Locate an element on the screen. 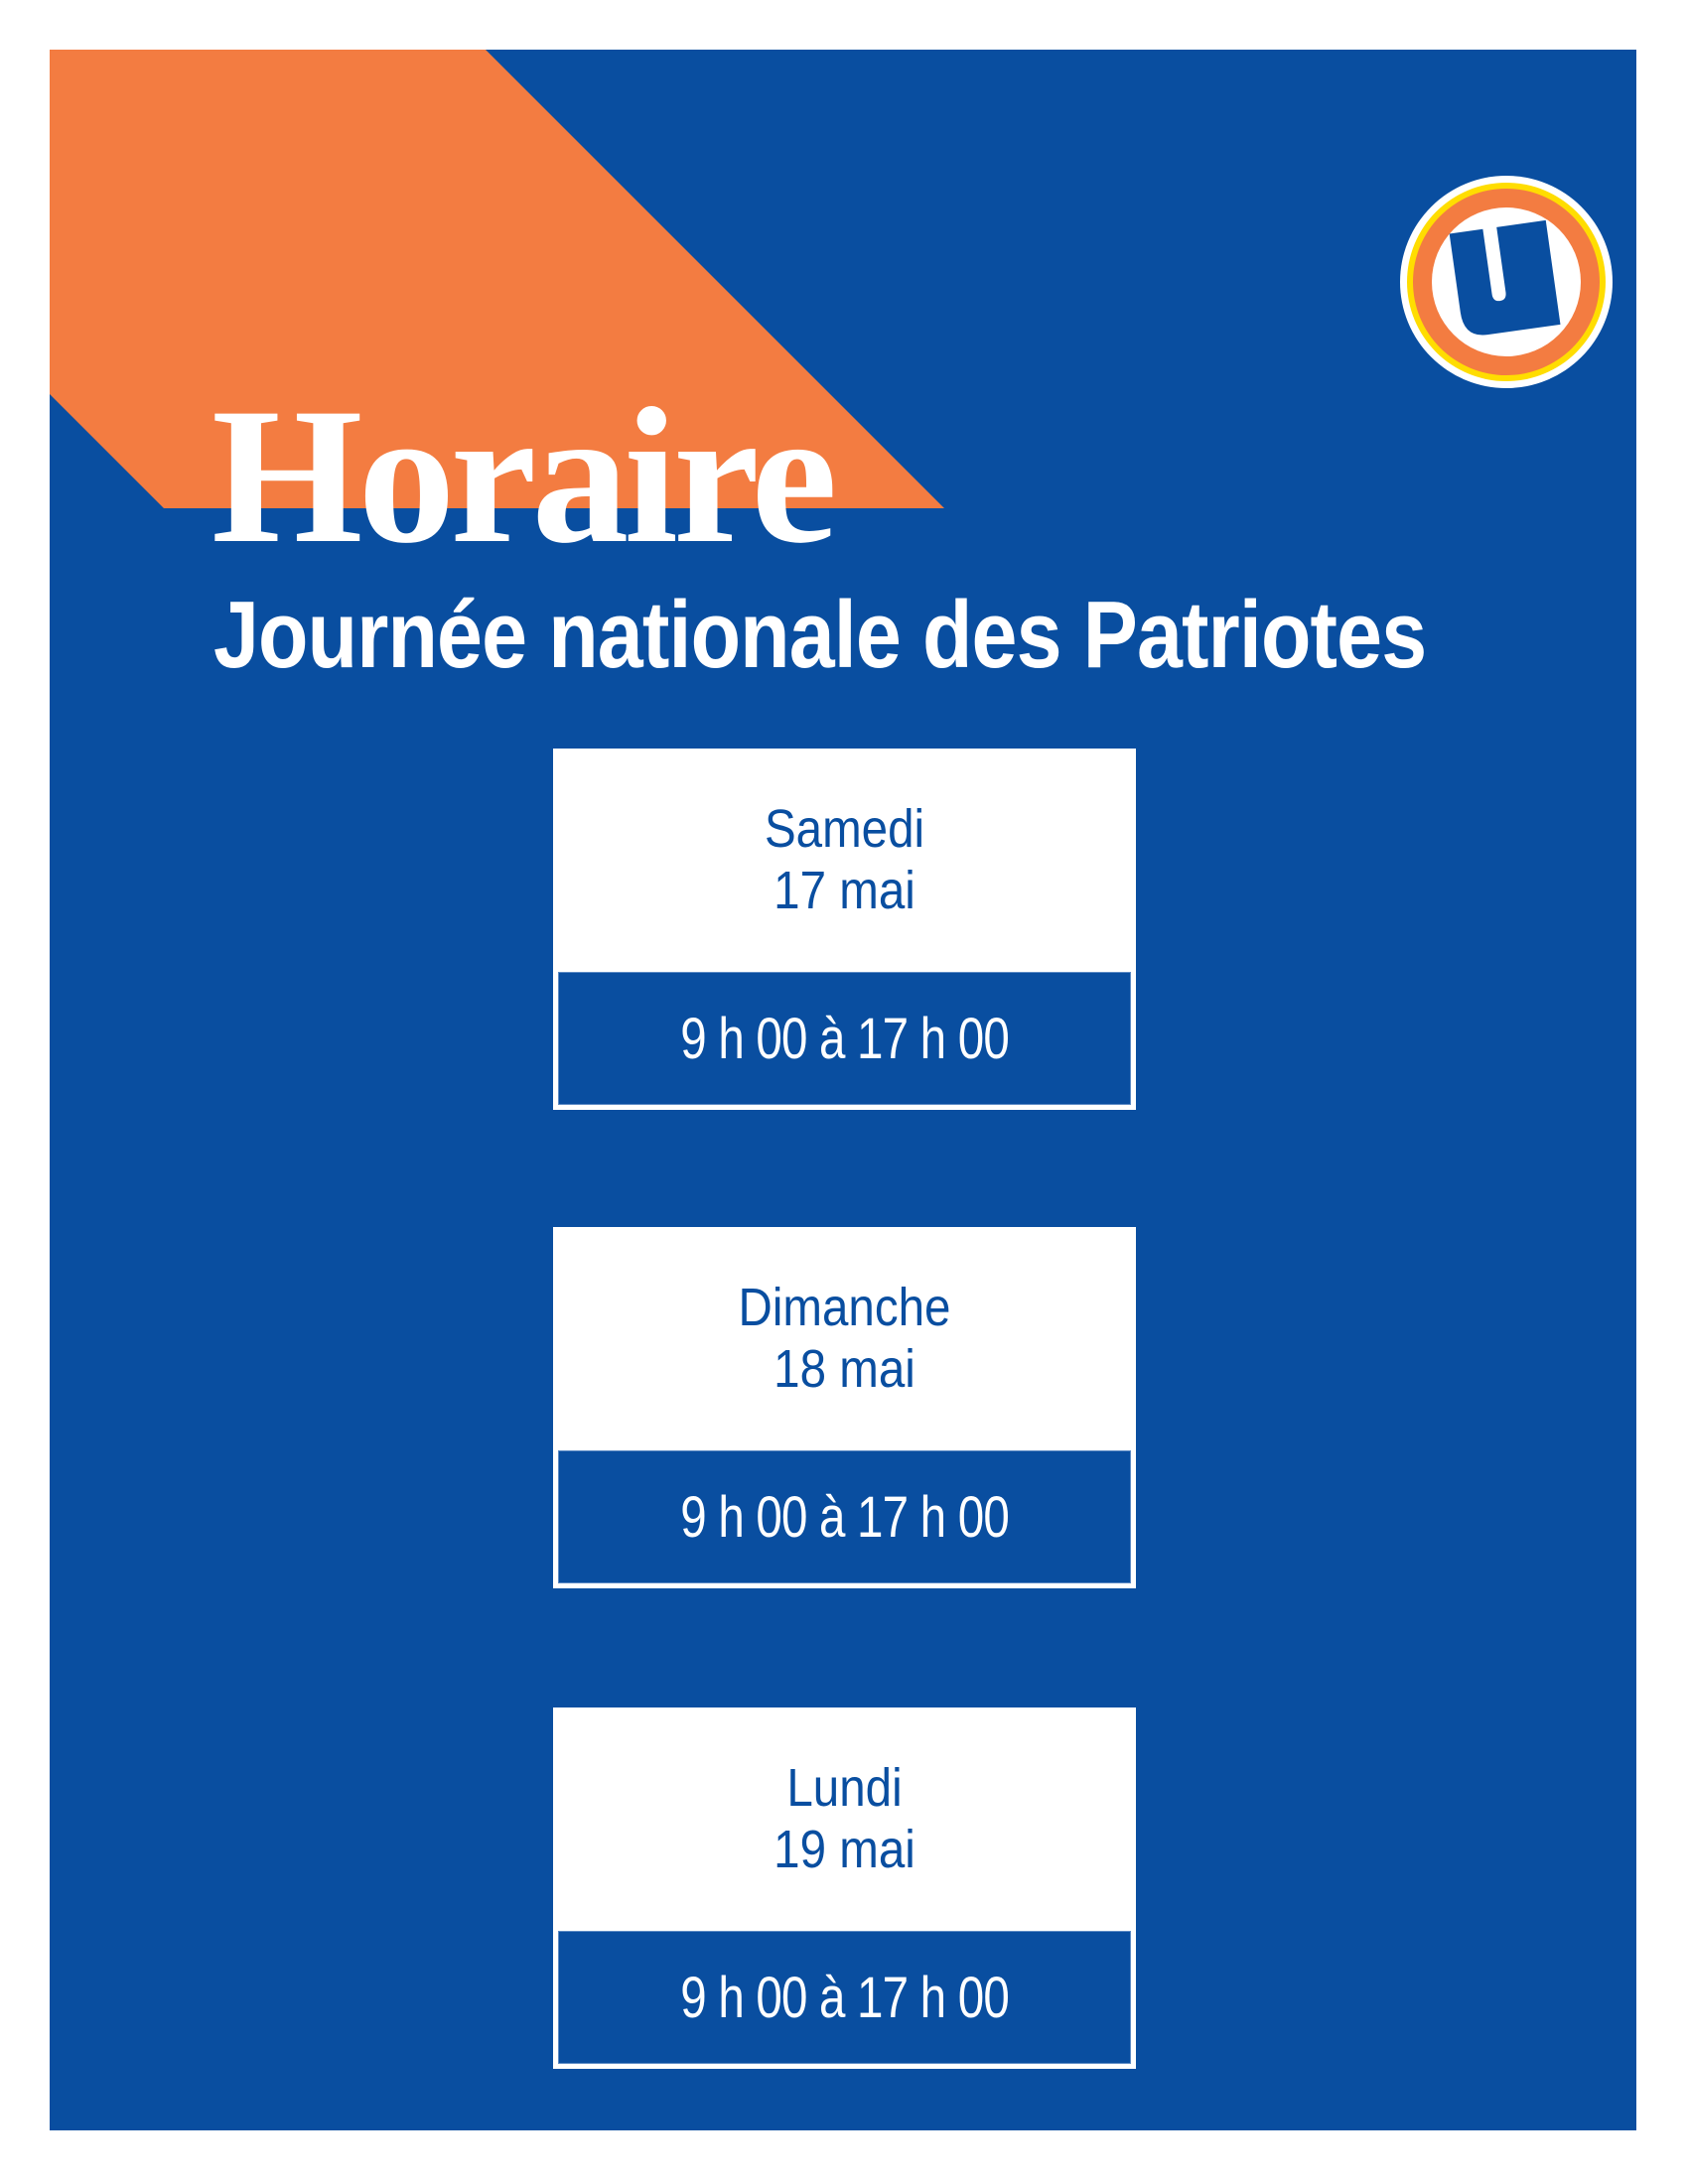  day-date: 17 mai is located at coordinates (844, 890).